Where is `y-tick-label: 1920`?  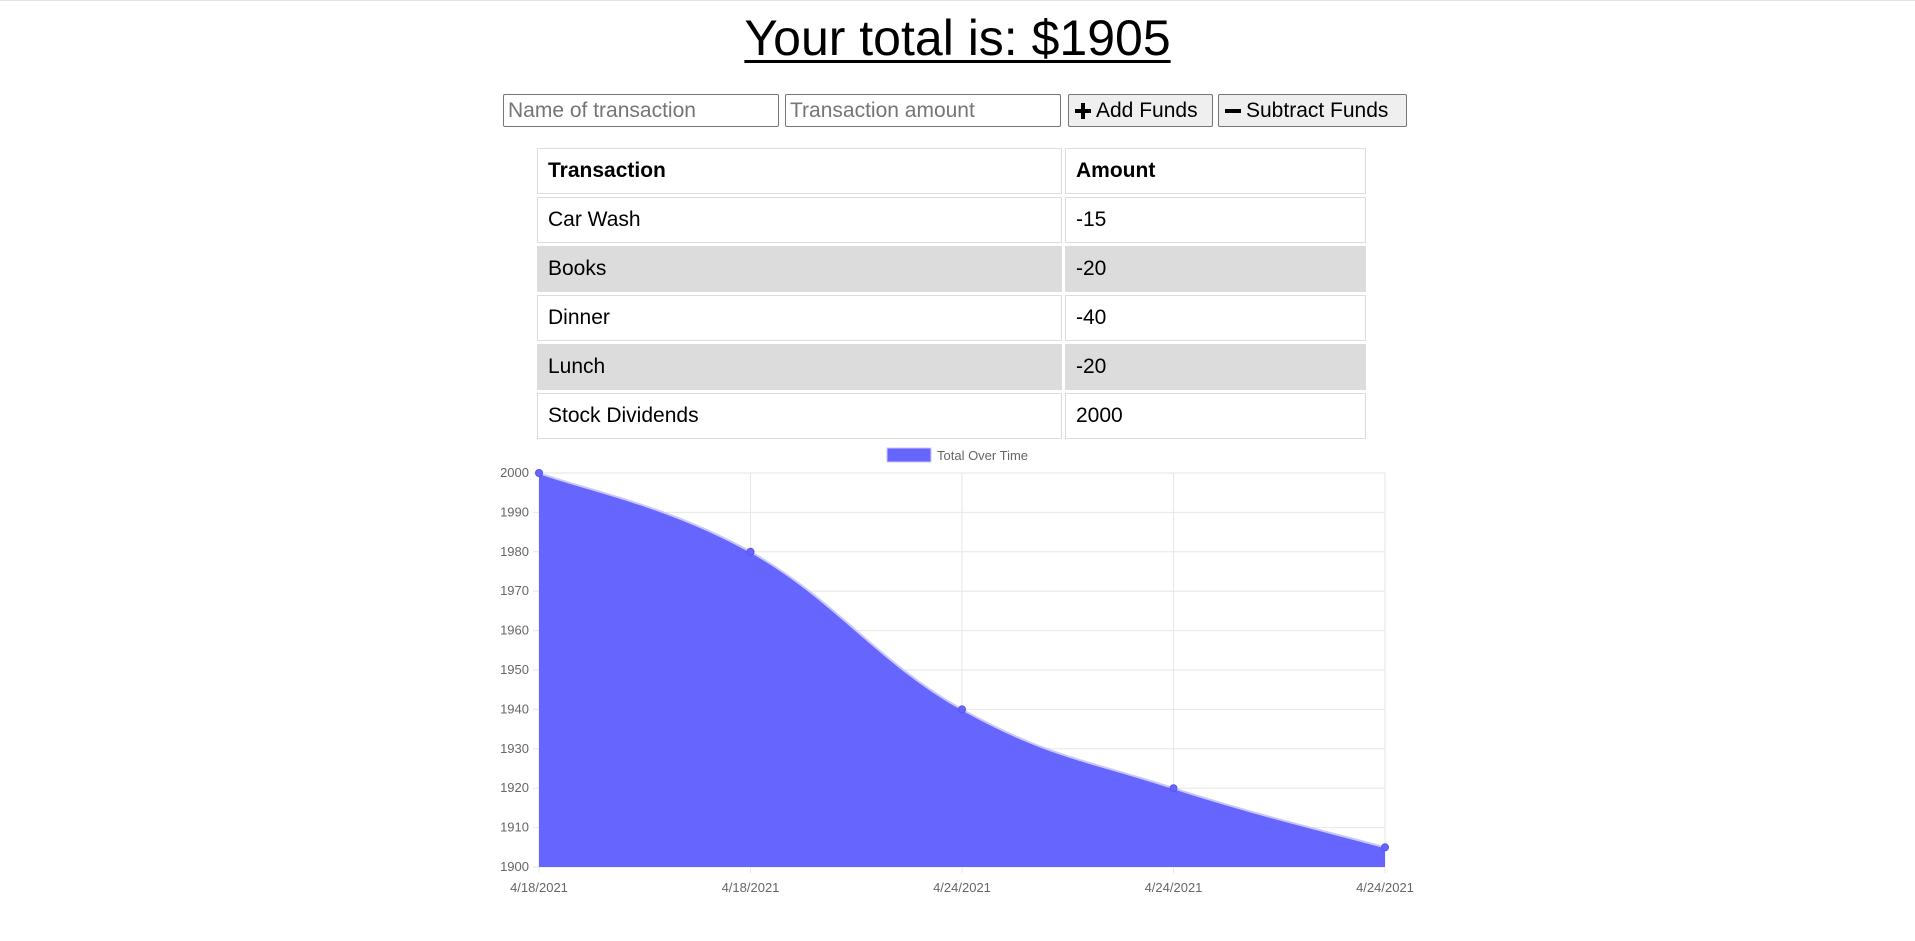 y-tick-label: 1920 is located at coordinates (514, 787).